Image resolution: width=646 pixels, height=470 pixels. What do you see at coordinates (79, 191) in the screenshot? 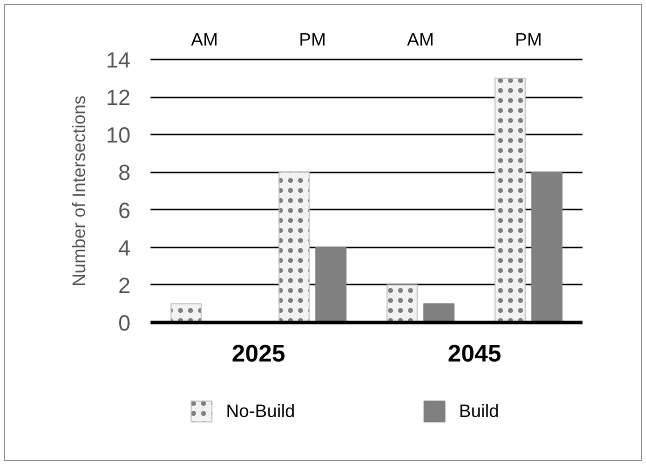
I see `y-axis-title: Number of Intersections` at bounding box center [79, 191].